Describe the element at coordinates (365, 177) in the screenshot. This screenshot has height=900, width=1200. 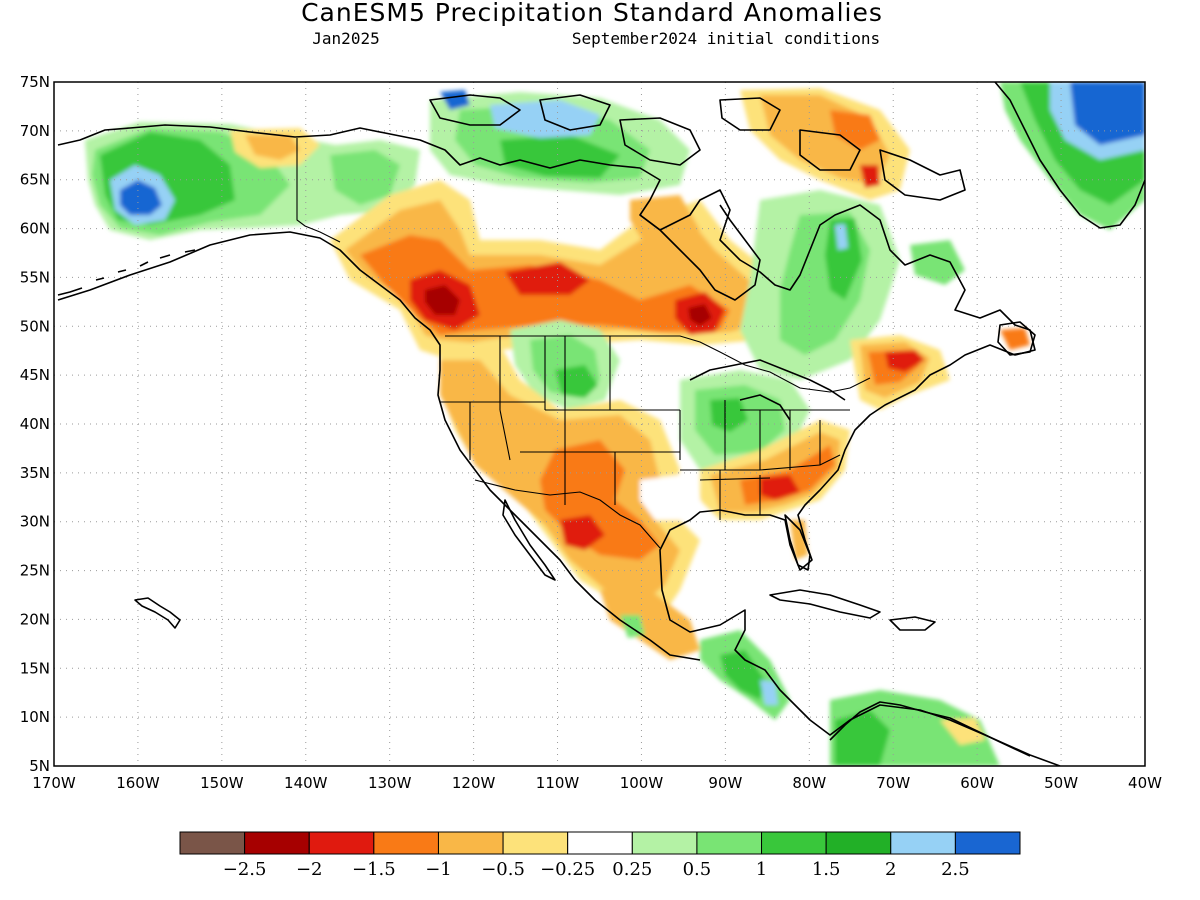
I see `anomaly-wet-yukon-core` at that location.